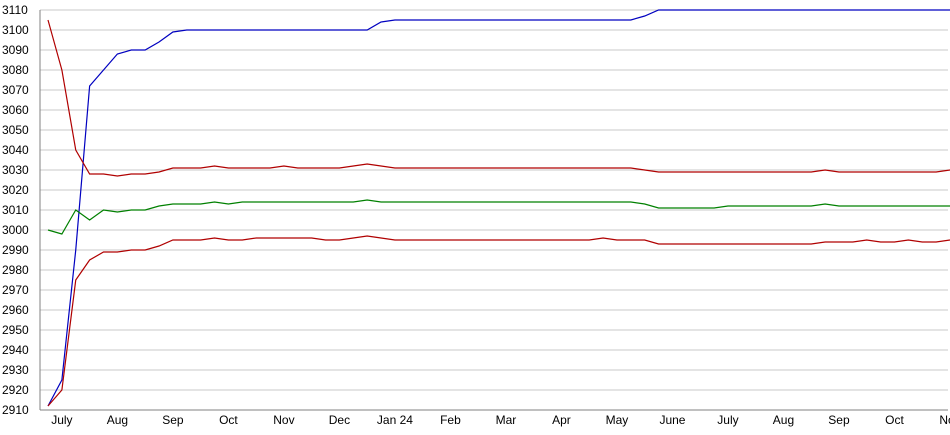  What do you see at coordinates (15, 90) in the screenshot?
I see `y-tick-label: 3070` at bounding box center [15, 90].